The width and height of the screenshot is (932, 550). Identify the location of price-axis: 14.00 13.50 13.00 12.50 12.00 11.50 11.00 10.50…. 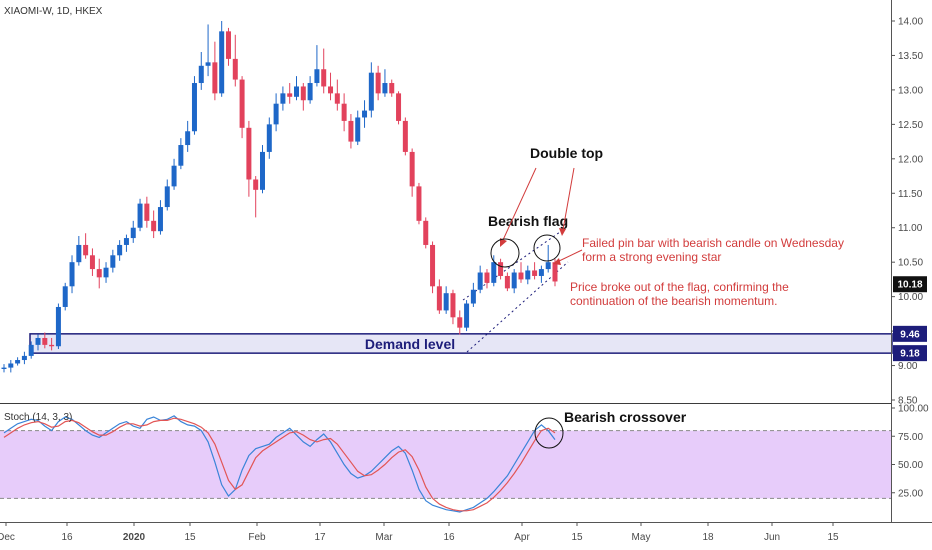
(910, 261).